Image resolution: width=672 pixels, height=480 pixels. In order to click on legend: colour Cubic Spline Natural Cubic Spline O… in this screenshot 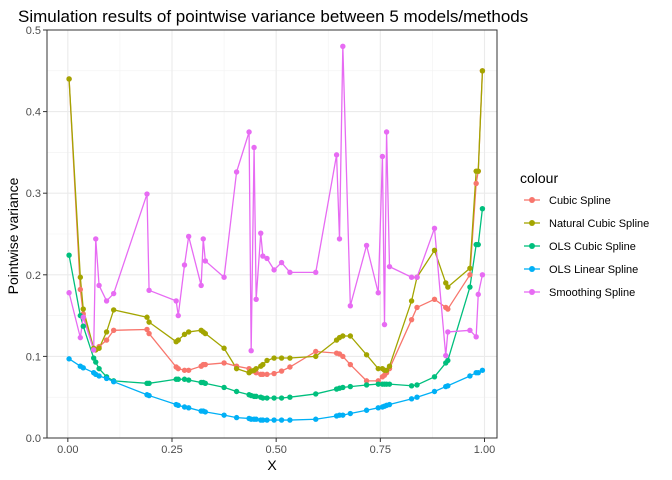, I will do `click(584, 236)`.